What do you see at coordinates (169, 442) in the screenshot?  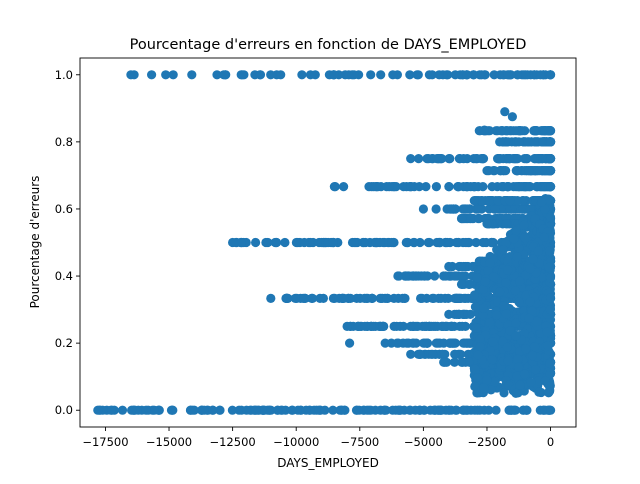 I see `x-tick-label: −15000` at bounding box center [169, 442].